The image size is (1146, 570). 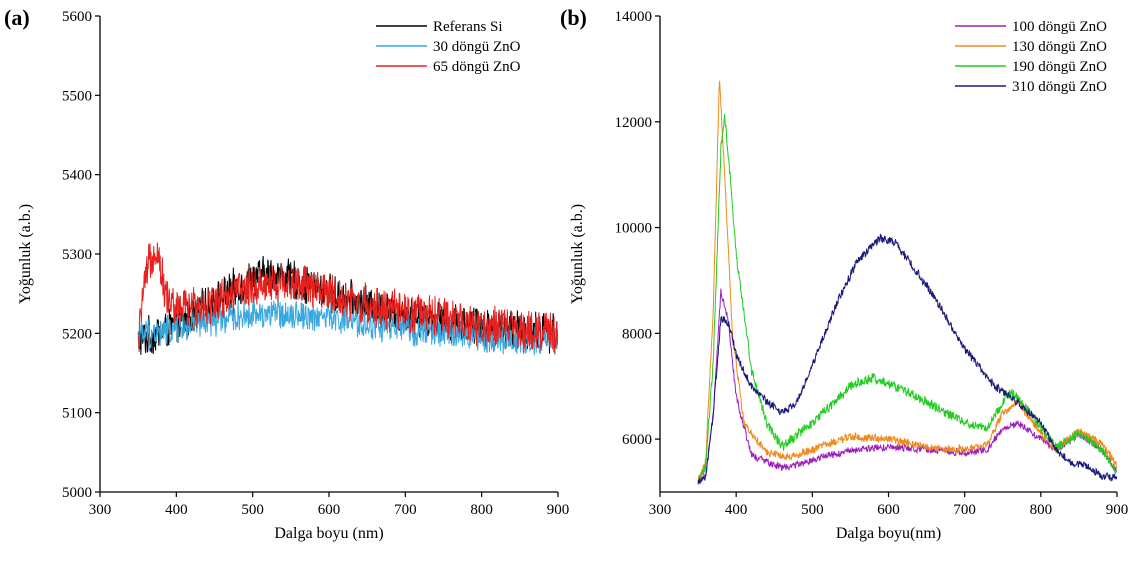 I want to click on y-tick-label: 5400, so click(x=77, y=176).